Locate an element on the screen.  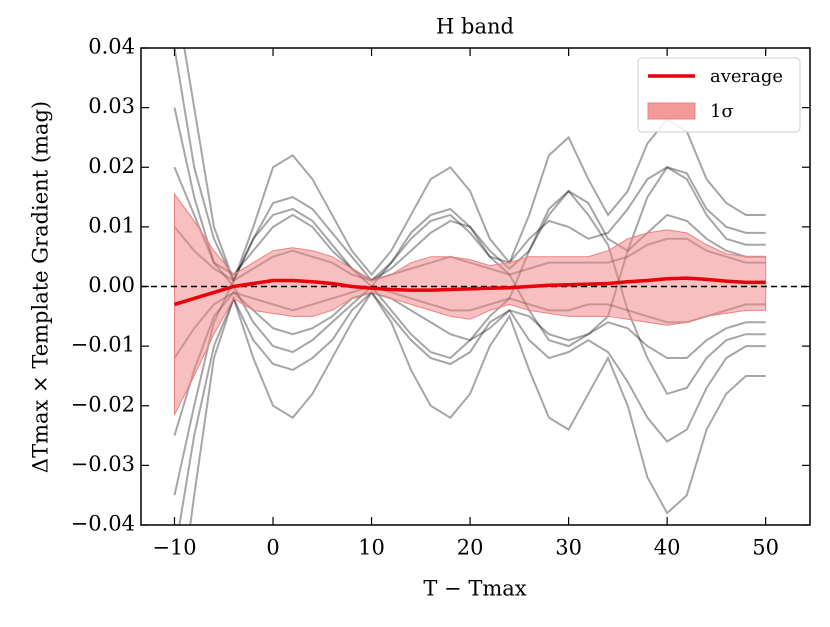
x-tick-label: 50 is located at coordinates (765, 548).